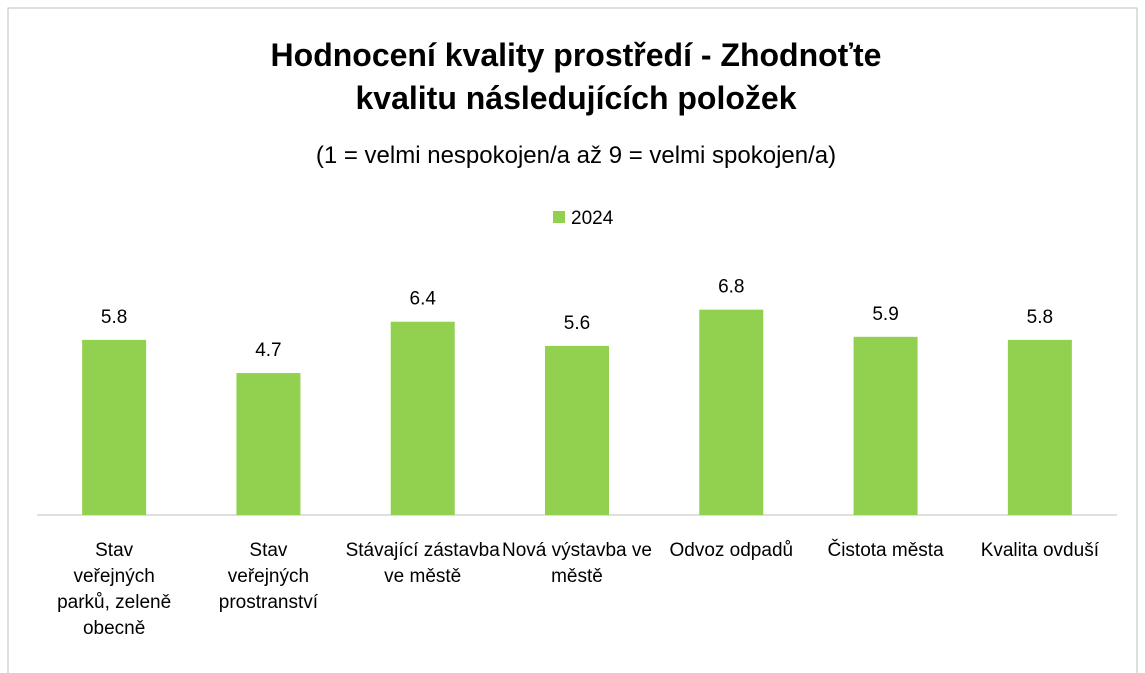 Image resolution: width=1145 pixels, height=673 pixels. Describe the element at coordinates (1039, 550) in the screenshot. I see `x-tick-label: Kvalita ovduší` at that location.